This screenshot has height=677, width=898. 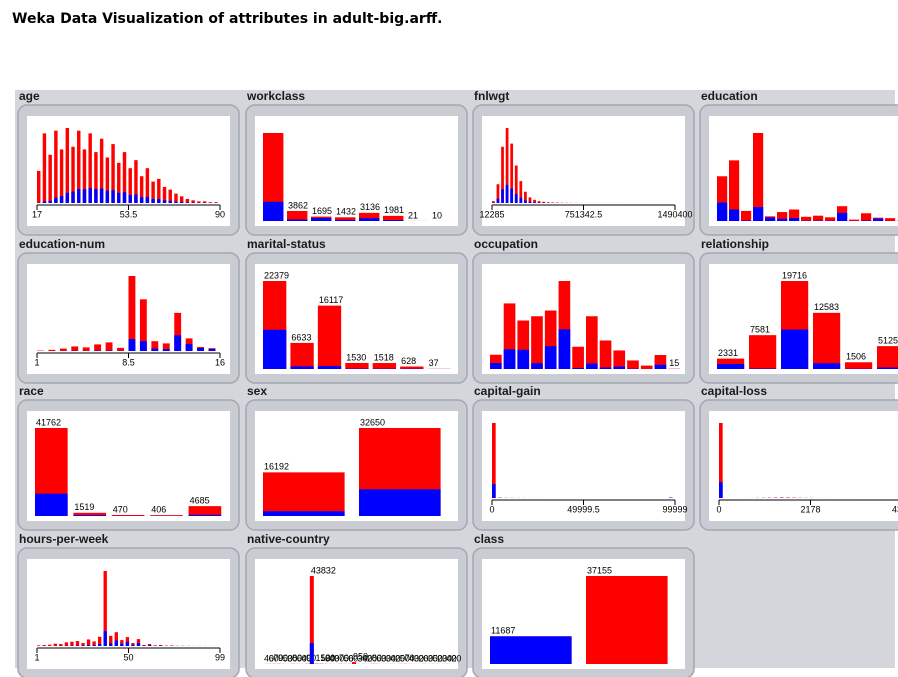 I want to click on panel-title: native-country, so click(x=288, y=539).